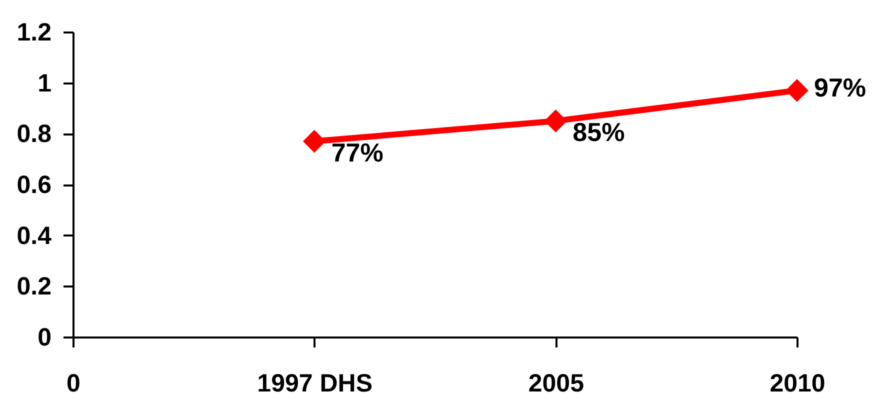 Image resolution: width=874 pixels, height=401 pixels. I want to click on data-label: 77%, so click(357, 152).